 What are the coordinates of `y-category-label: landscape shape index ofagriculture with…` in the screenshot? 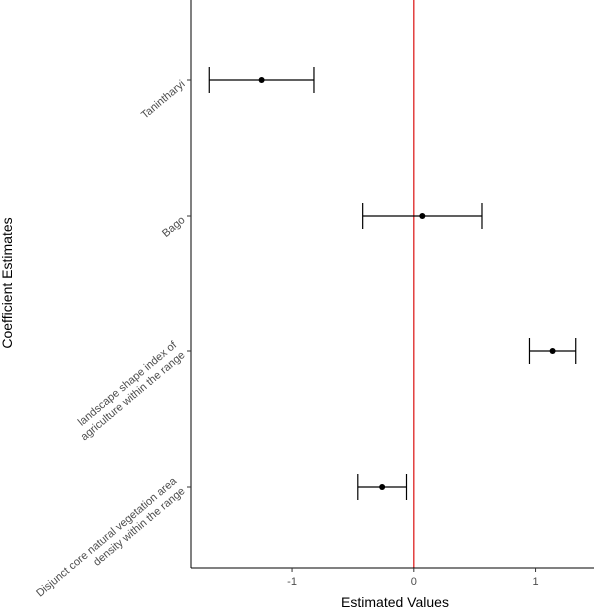 It's located at (129, 391).